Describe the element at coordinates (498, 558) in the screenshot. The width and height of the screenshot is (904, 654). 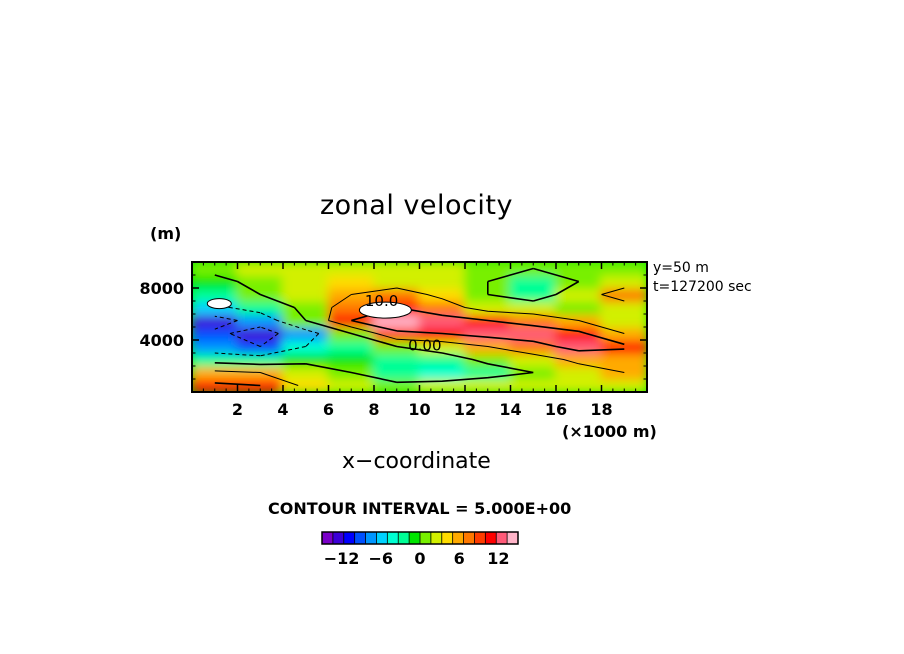
I see `colorbar-tick-label: 12` at that location.